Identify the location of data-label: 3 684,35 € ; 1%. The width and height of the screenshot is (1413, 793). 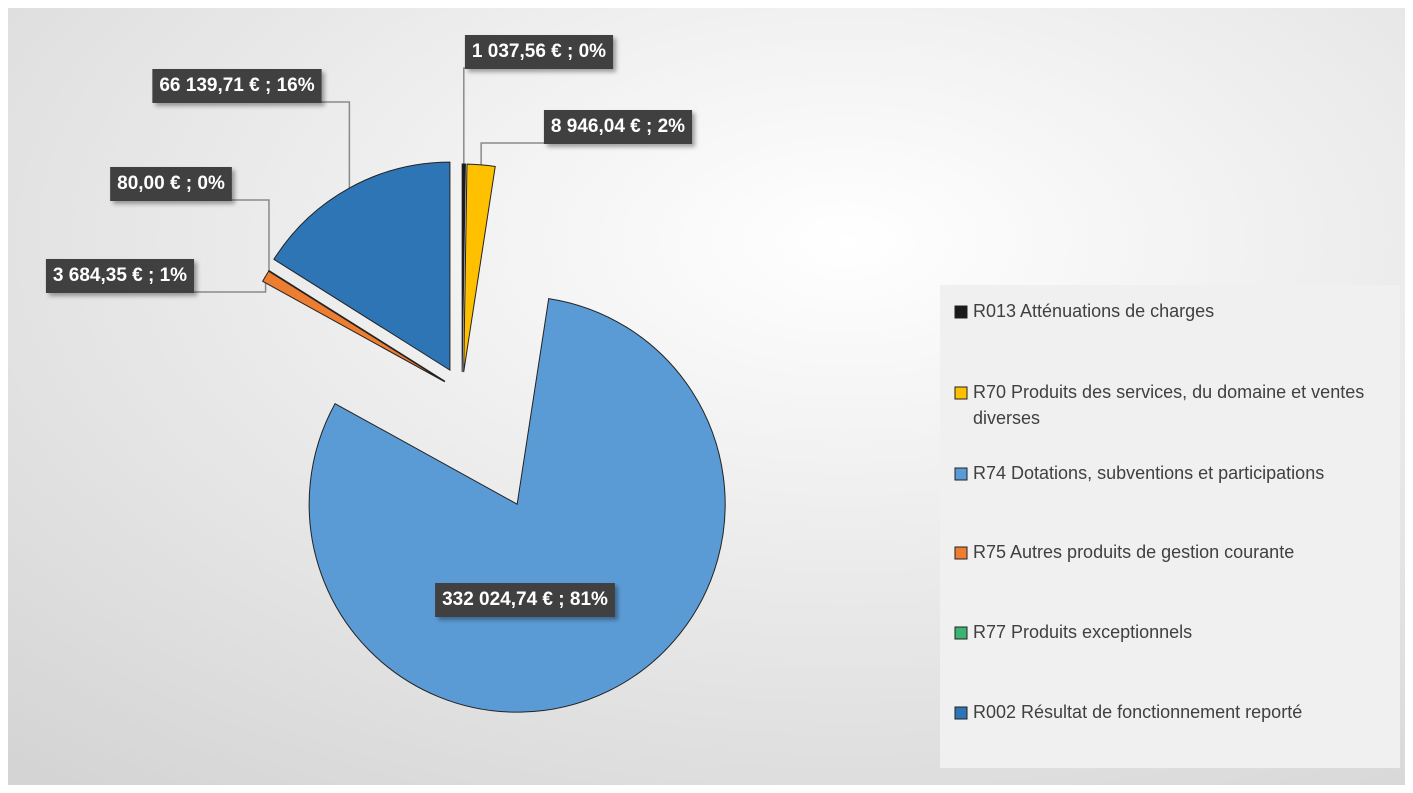
(120, 275).